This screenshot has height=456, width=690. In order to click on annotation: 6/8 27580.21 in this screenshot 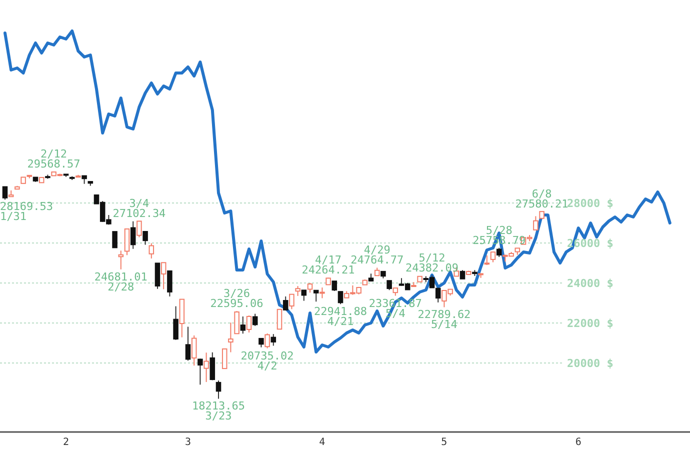, I will do `click(541, 198)`.